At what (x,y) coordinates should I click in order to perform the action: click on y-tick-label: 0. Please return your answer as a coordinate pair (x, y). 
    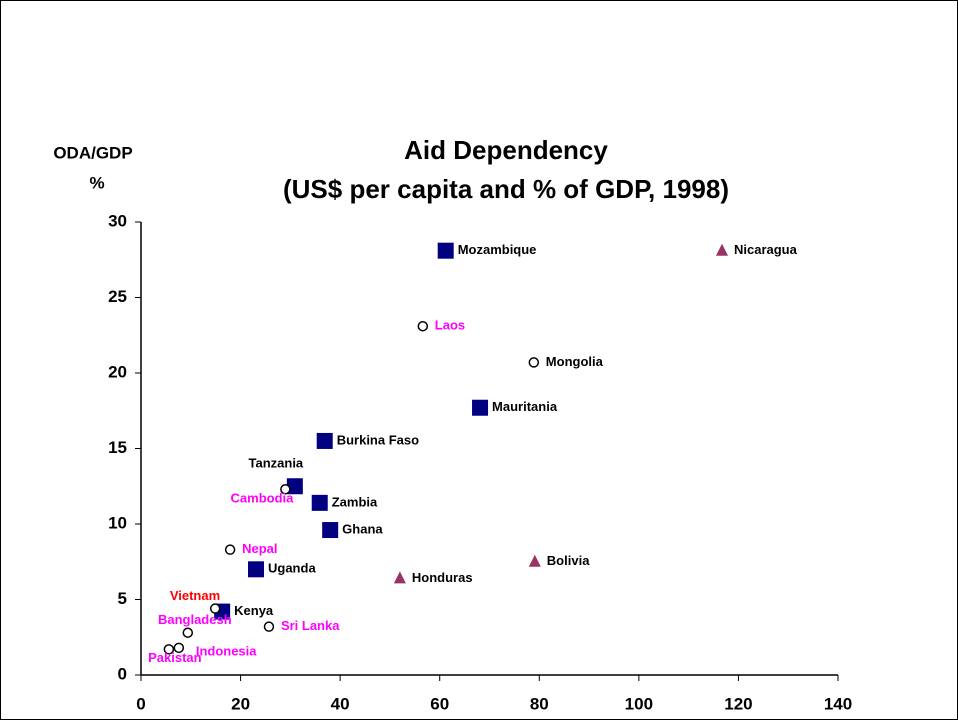
    Looking at the image, I should click on (122, 673).